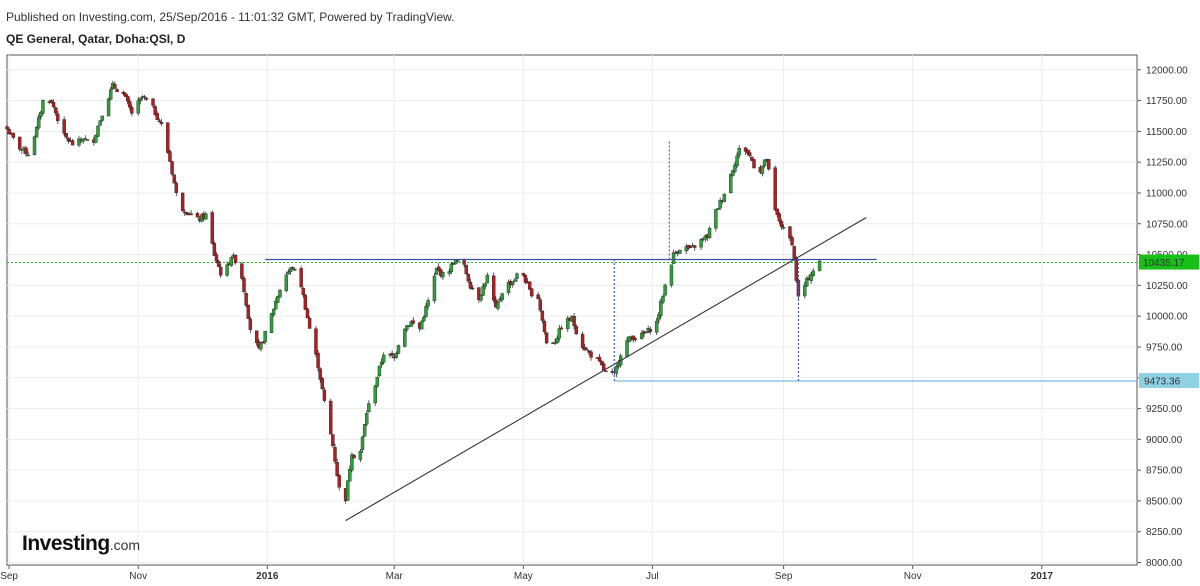  I want to click on x-tick-label: Nov, so click(913, 576).